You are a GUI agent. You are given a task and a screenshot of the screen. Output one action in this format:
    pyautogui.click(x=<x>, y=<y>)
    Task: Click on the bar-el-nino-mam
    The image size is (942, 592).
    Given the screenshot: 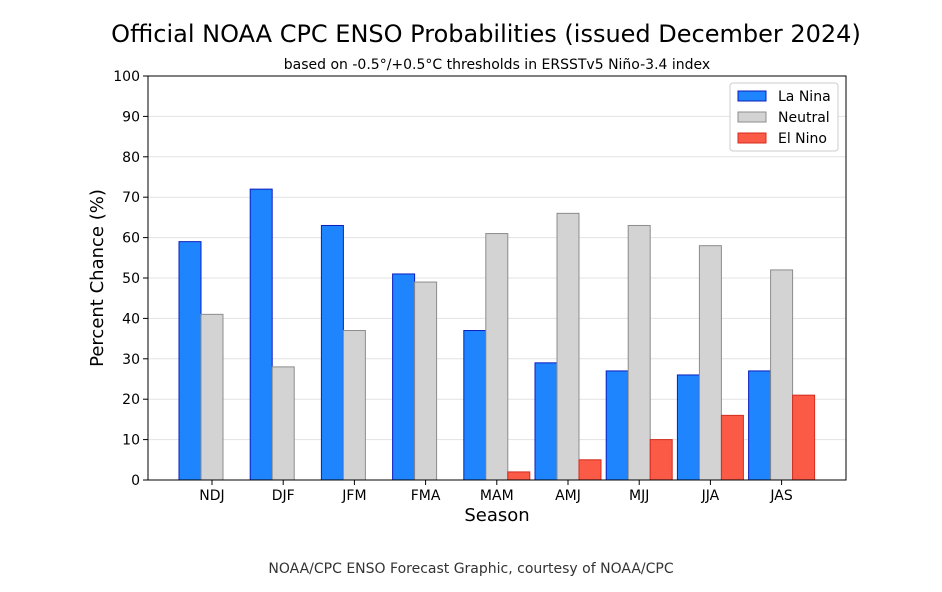 What is the action you would take?
    pyautogui.click(x=519, y=476)
    